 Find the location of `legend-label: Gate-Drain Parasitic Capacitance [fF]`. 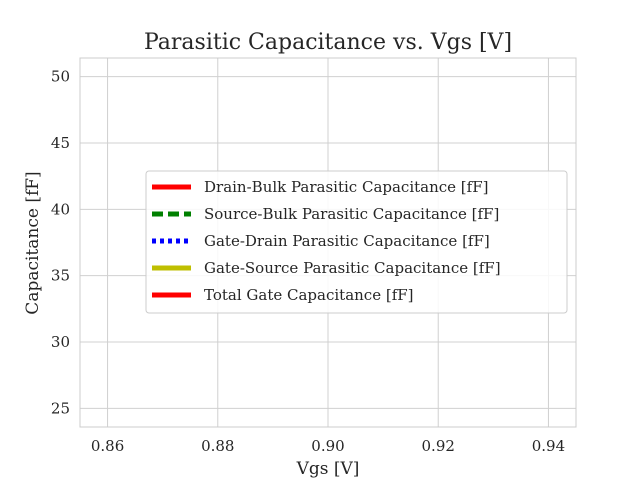

legend-label: Gate-Drain Parasitic Capacitance [fF] is located at coordinates (347, 241).